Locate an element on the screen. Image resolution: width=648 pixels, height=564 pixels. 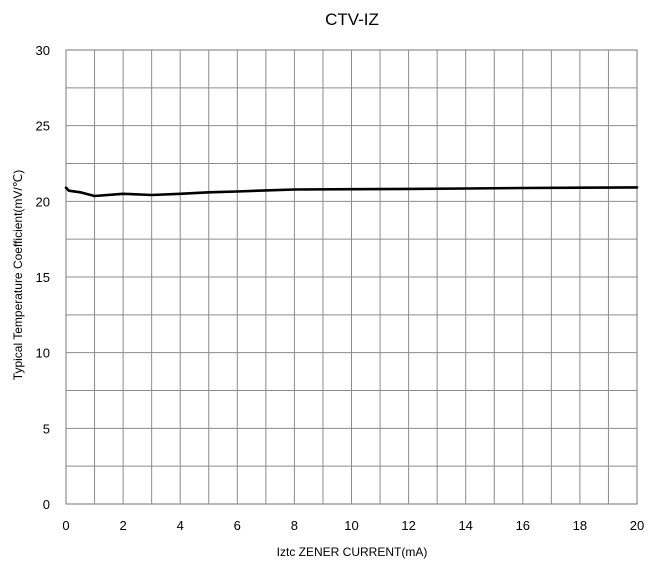
x-axis-title: Iztc ZENER CURRENT(mA) is located at coordinates (352, 552).